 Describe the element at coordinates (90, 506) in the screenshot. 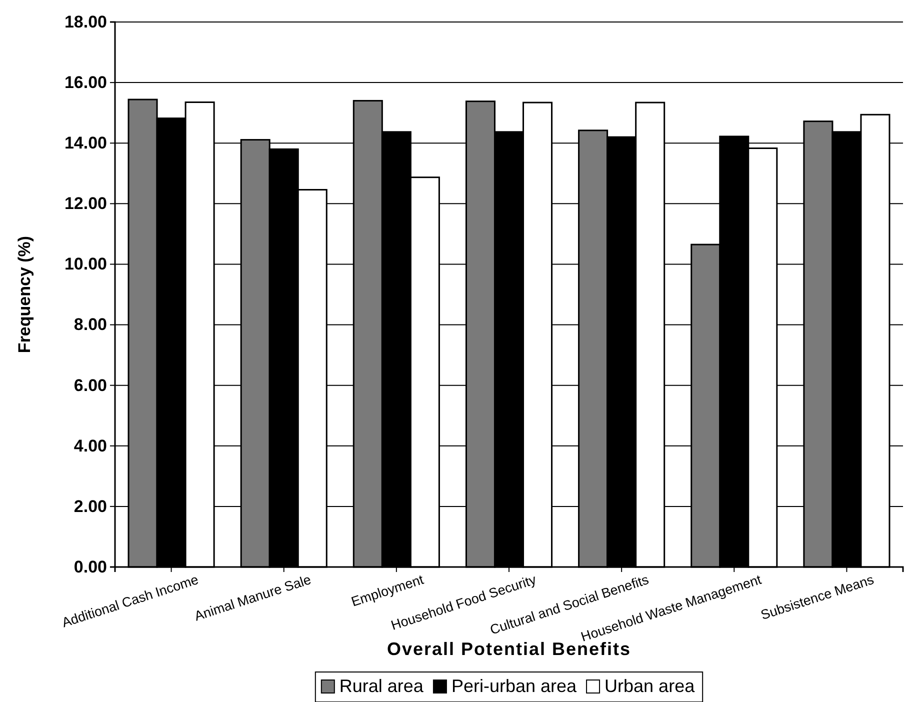

I see `y-tick-label: 2.00` at that location.